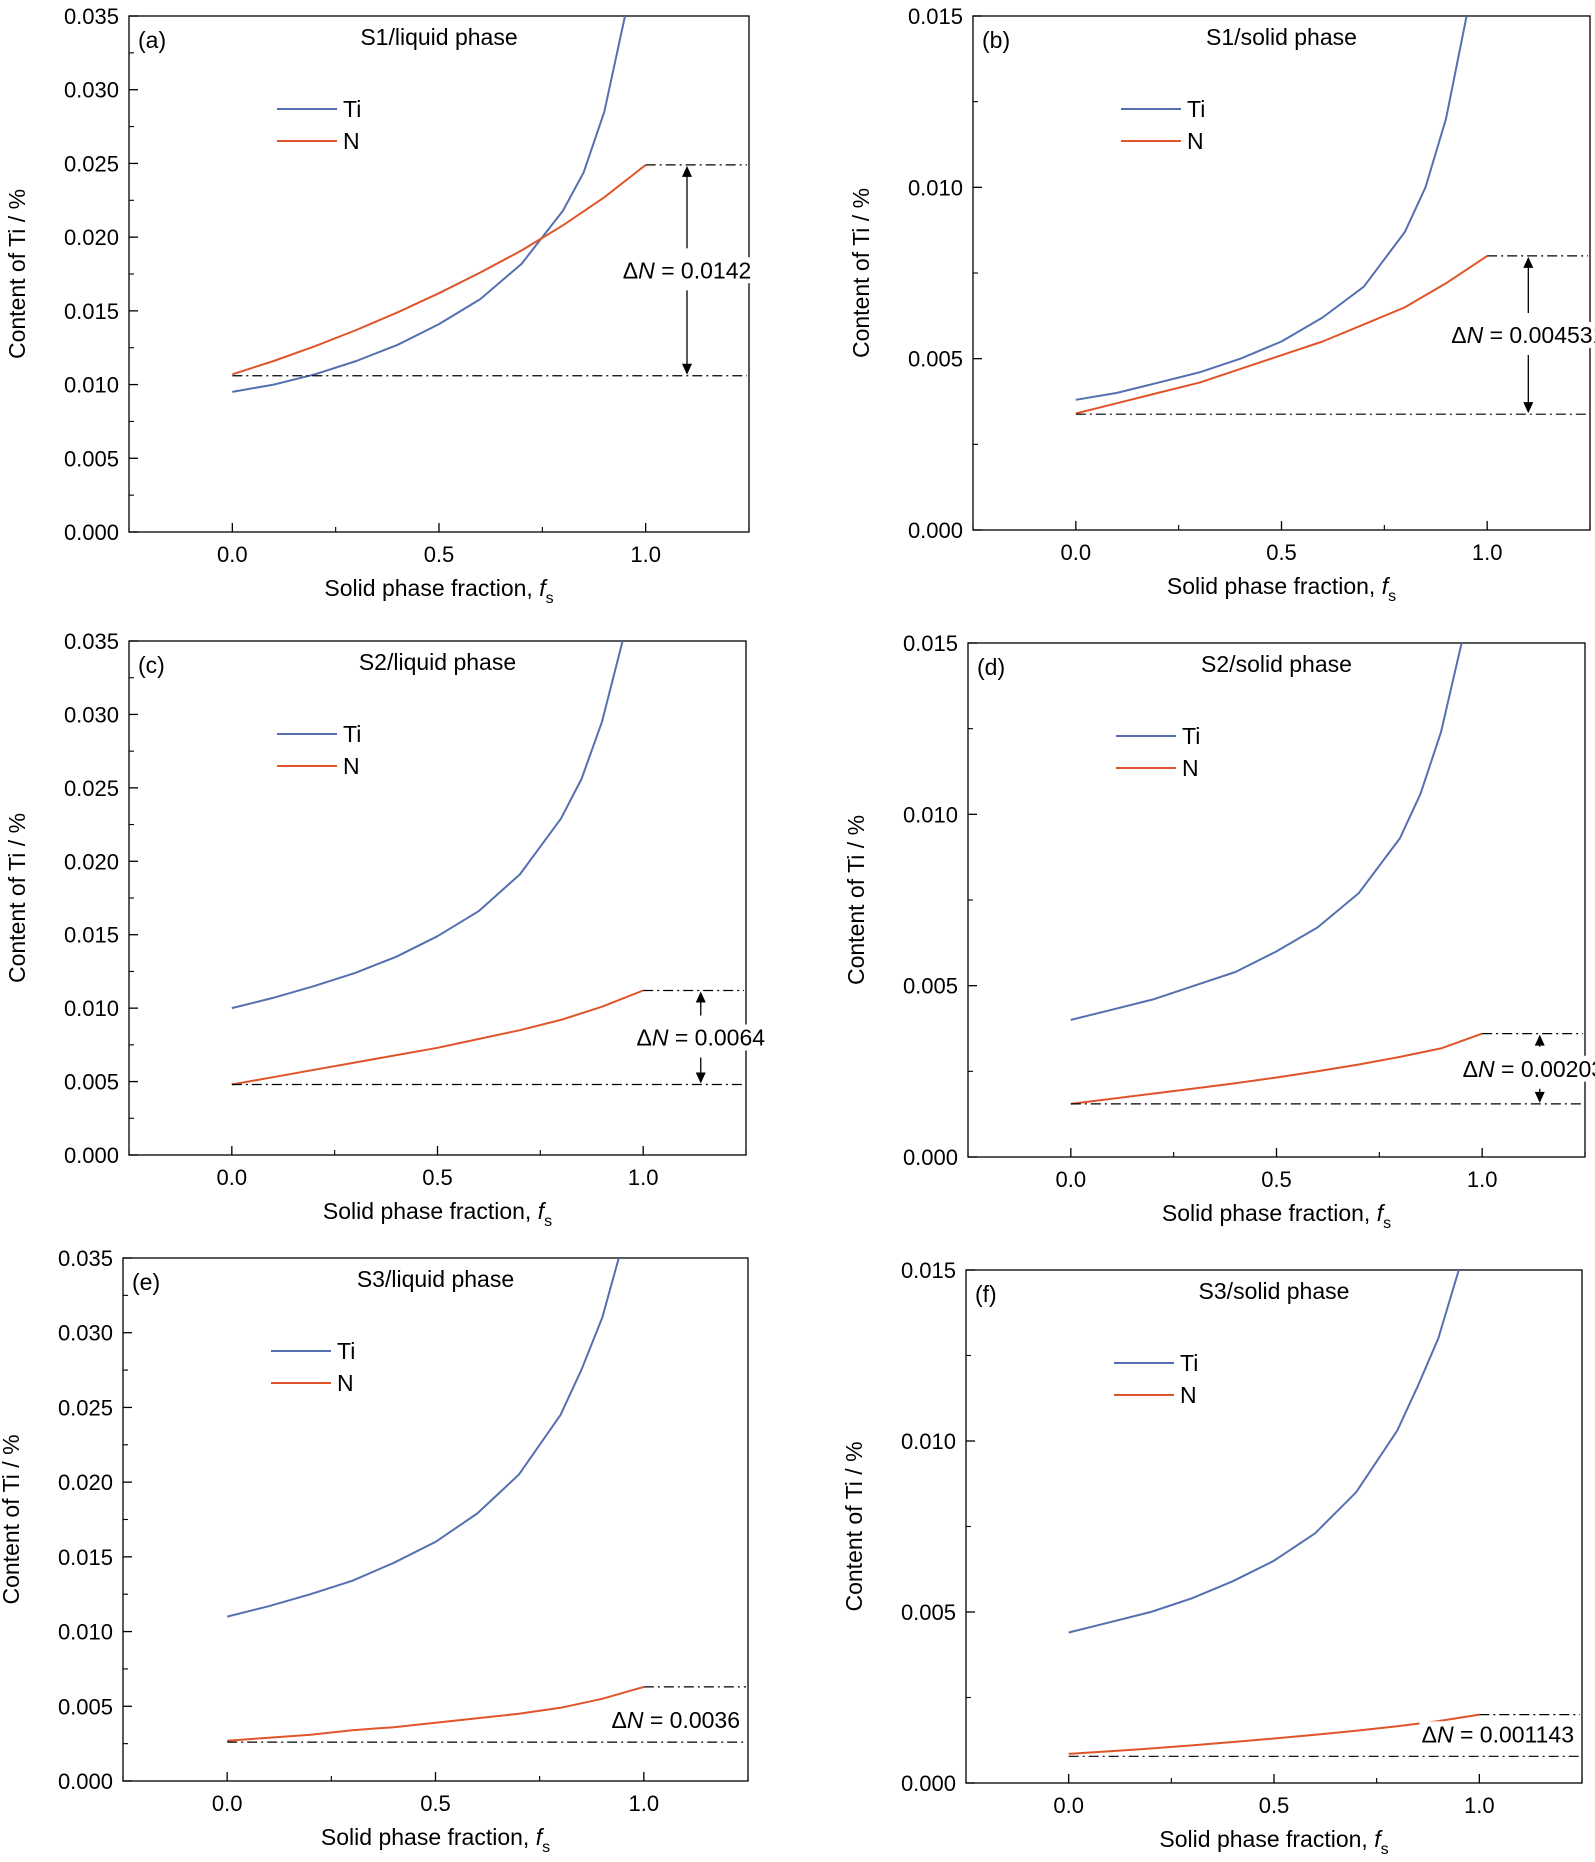 This screenshot has height=1862, width=1595. I want to click on panel-label: (b), so click(996, 40).